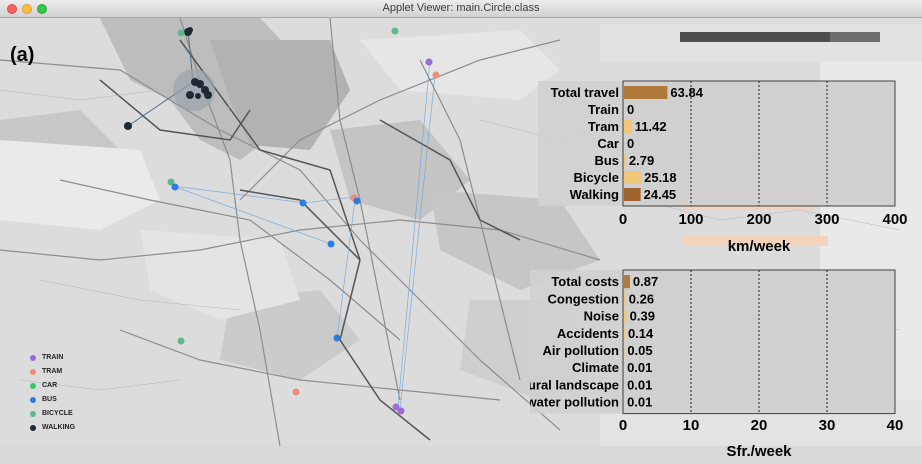 This screenshot has height=464, width=922. What do you see at coordinates (641, 333) in the screenshot?
I see `value-label: 0.14` at bounding box center [641, 333].